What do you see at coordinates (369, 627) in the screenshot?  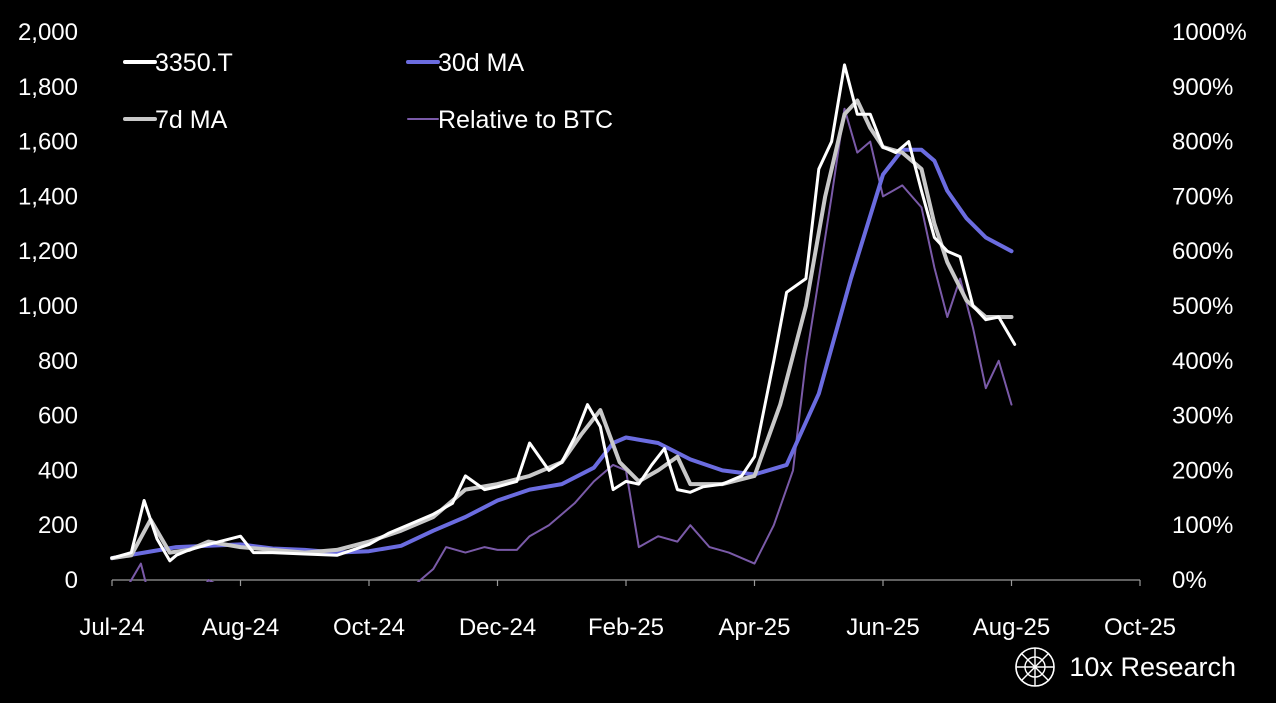 I see `x-tick-label: Oct-24` at bounding box center [369, 627].